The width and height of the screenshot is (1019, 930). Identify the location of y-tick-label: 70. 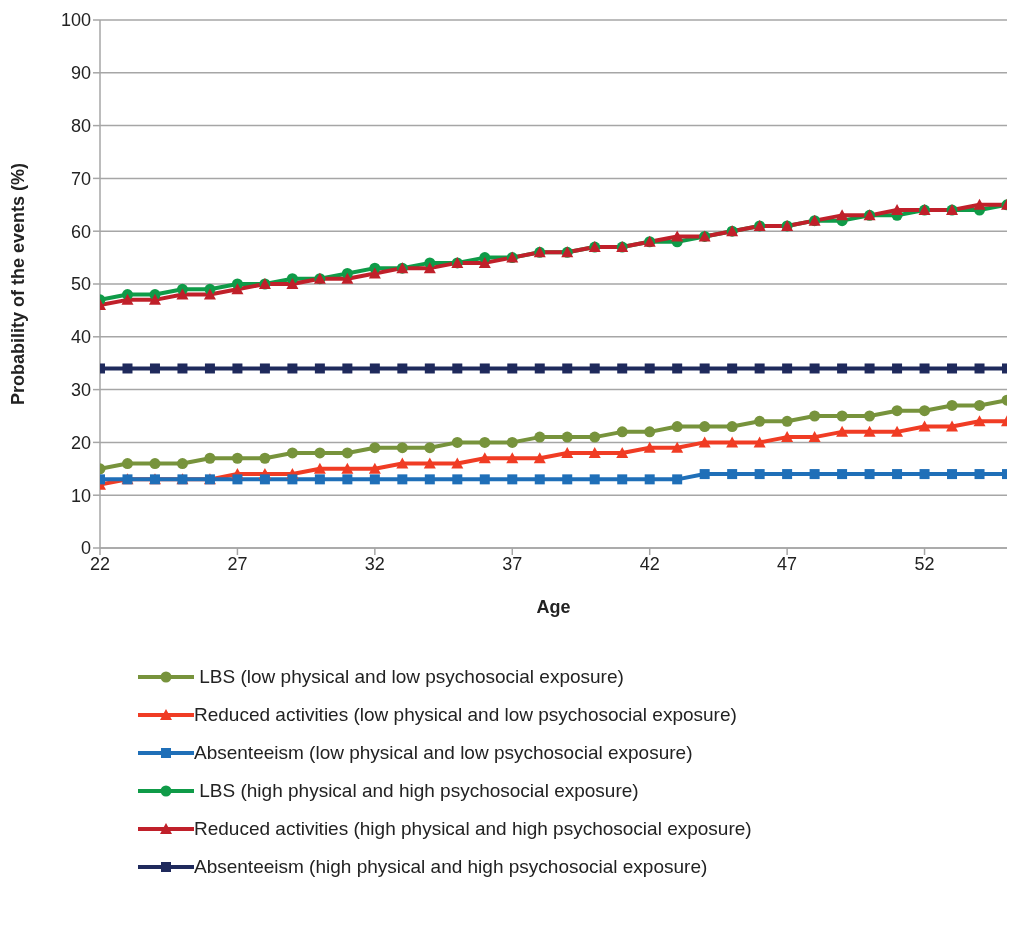
(80, 178).